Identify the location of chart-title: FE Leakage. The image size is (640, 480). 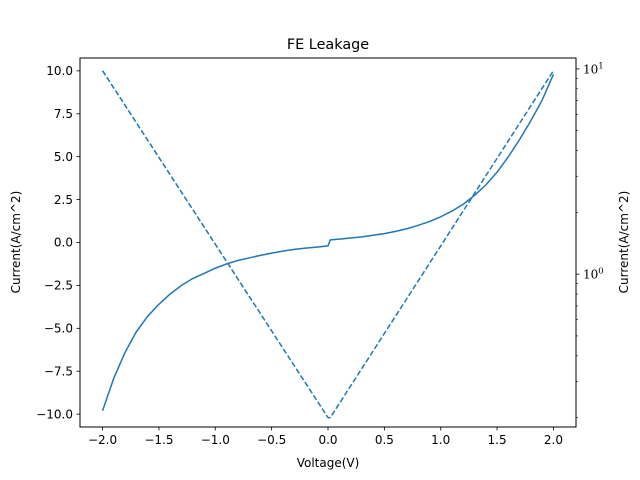
(328, 45).